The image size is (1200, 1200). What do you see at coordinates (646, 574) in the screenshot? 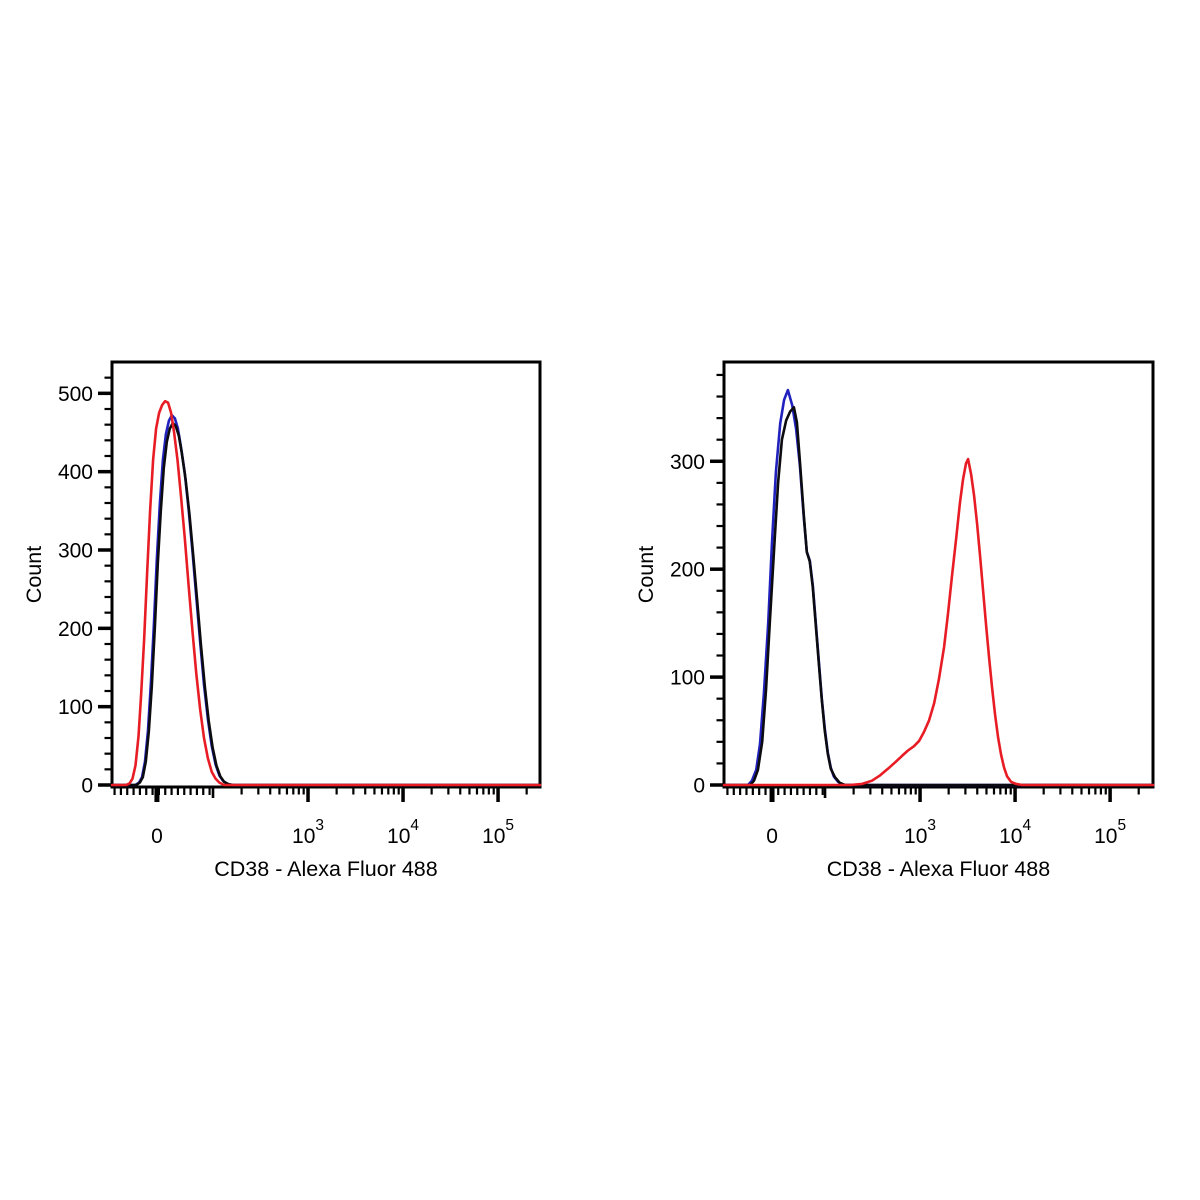
I see `right-y-axis-title: Count` at bounding box center [646, 574].